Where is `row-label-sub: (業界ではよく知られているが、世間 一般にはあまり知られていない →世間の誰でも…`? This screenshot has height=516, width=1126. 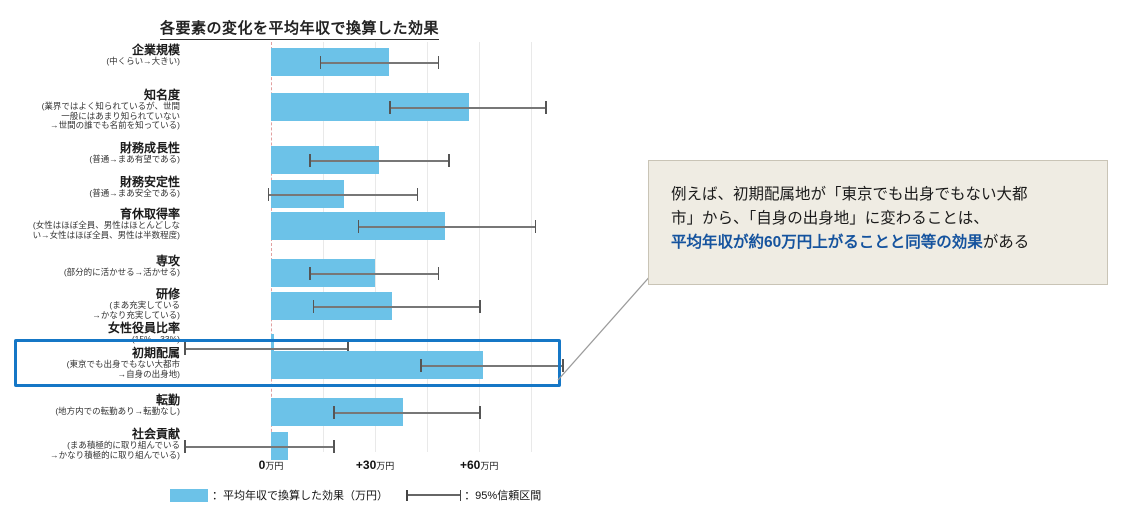 row-label-sub: (業界ではよく知られているが、世間 一般にはあまり知られていない →世間の誰でも… is located at coordinates (110, 116).